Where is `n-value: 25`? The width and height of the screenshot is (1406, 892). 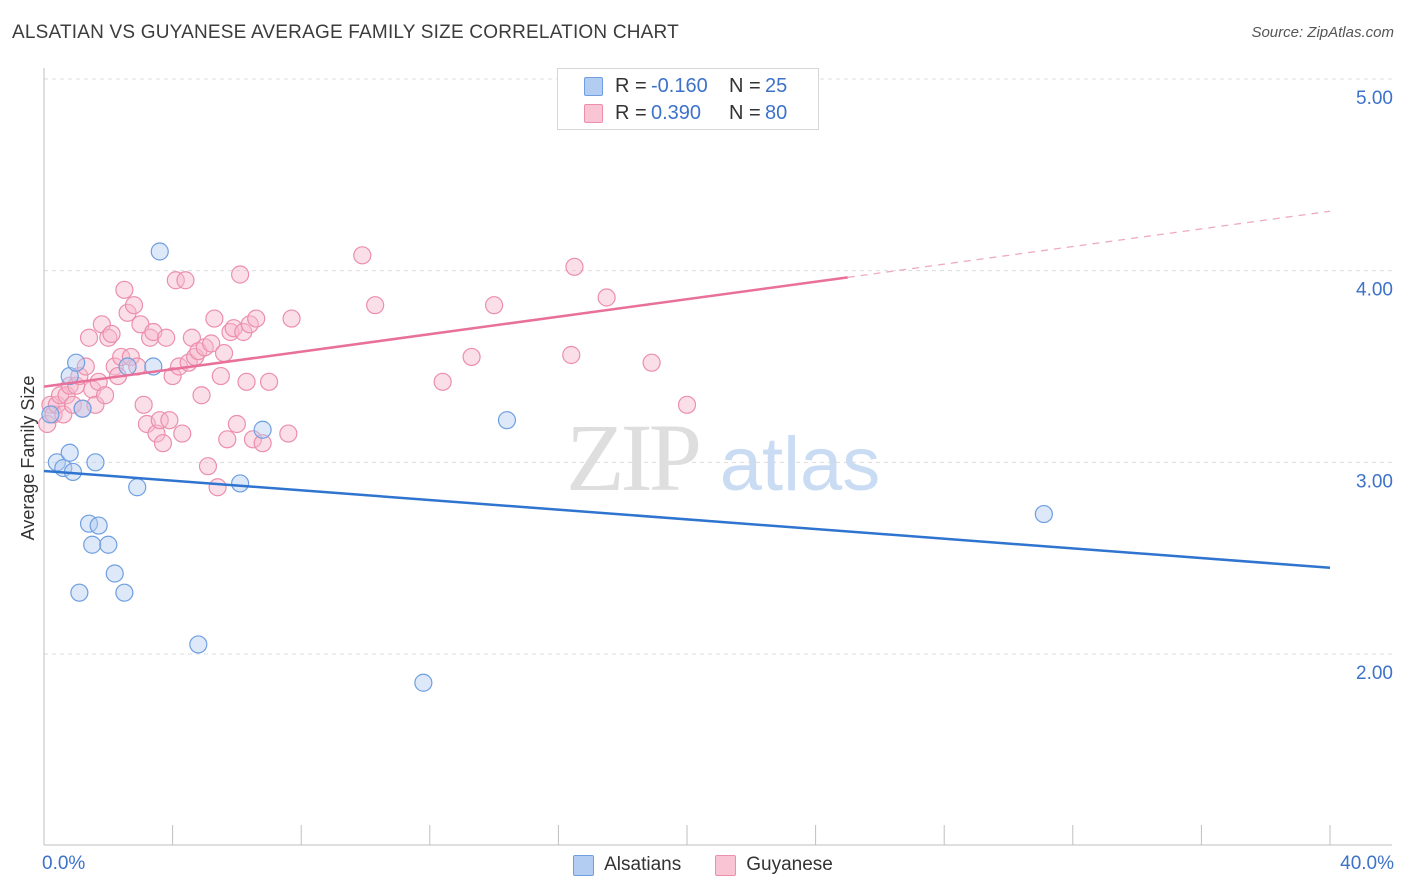 n-value: 25 is located at coordinates (776, 85).